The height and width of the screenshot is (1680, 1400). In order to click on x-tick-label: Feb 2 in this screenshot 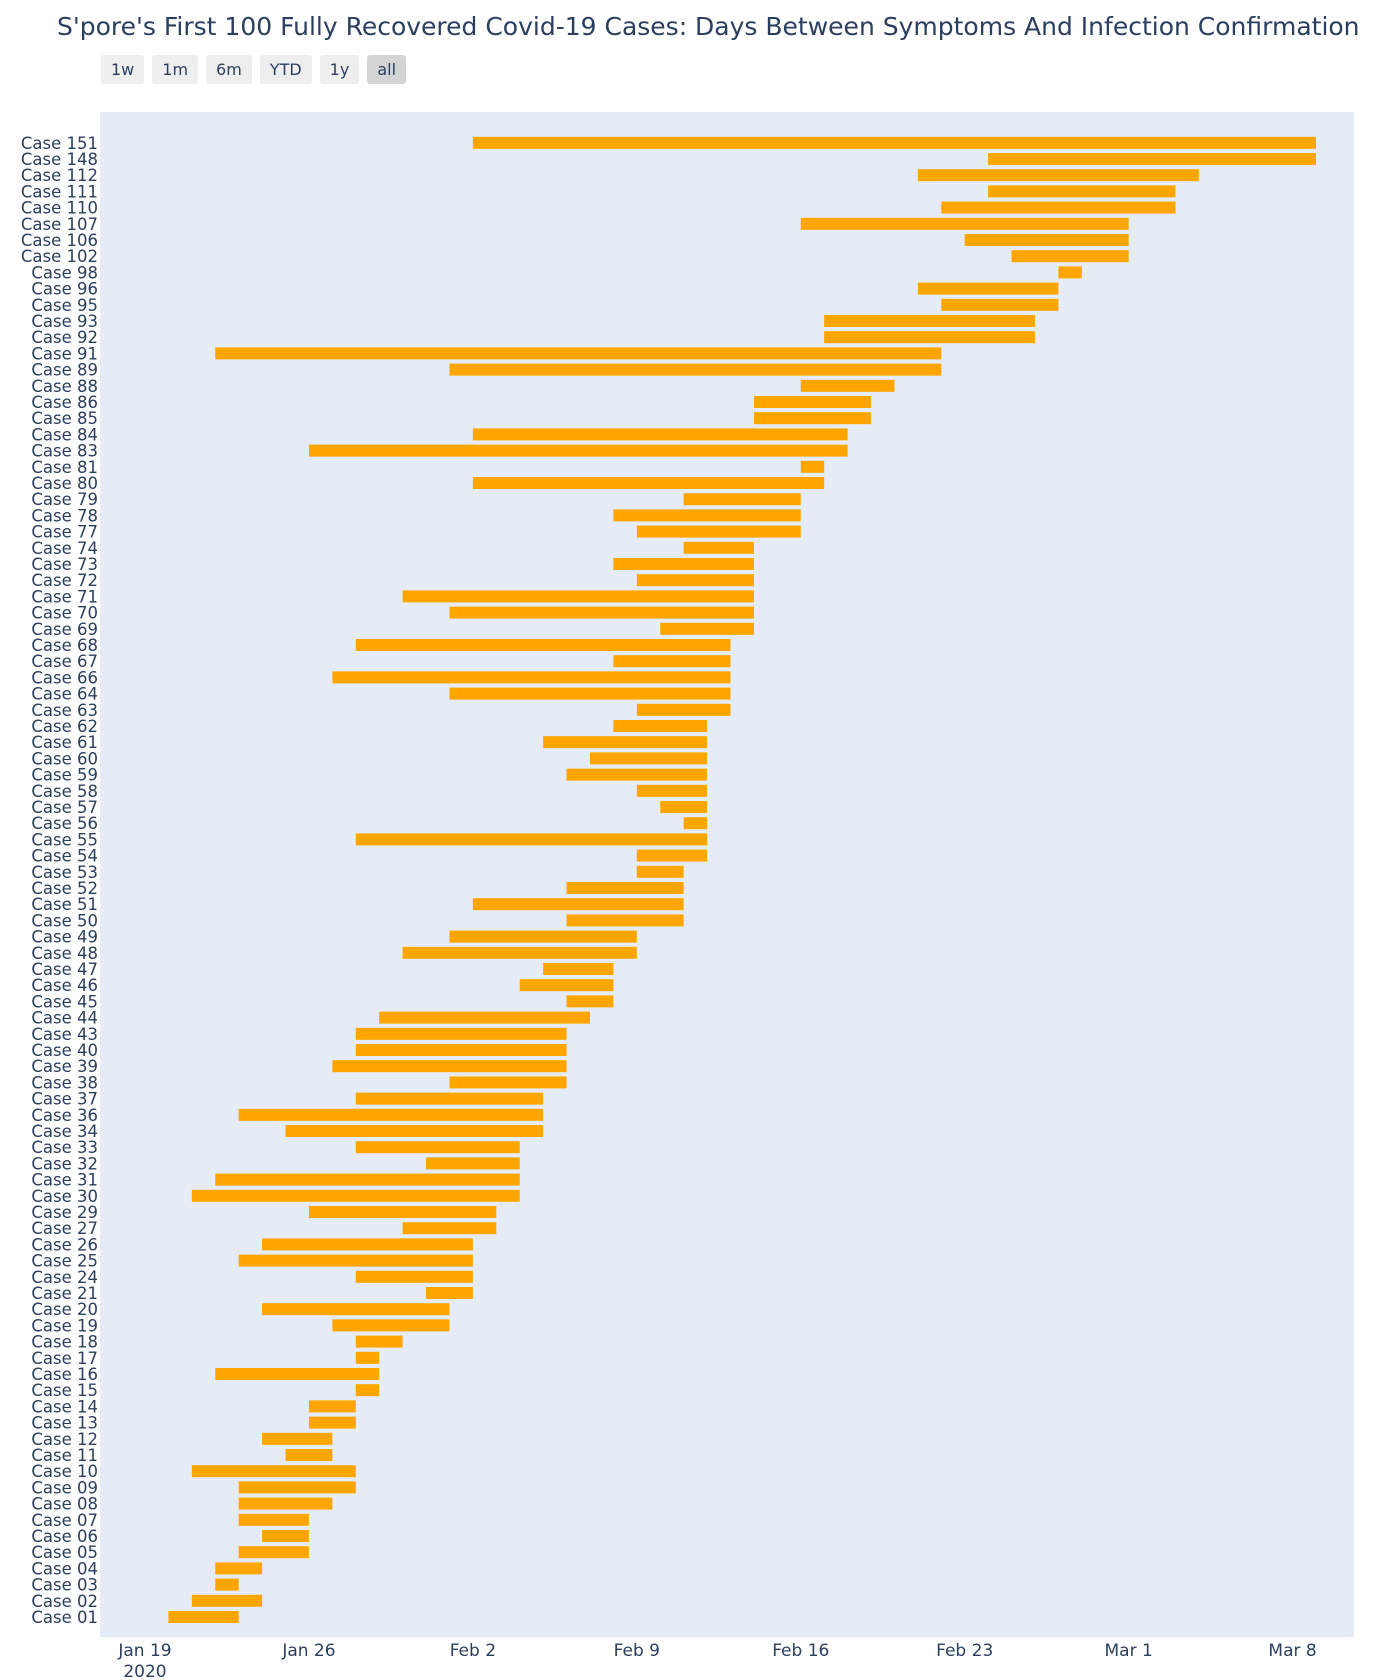, I will do `click(473, 1651)`.